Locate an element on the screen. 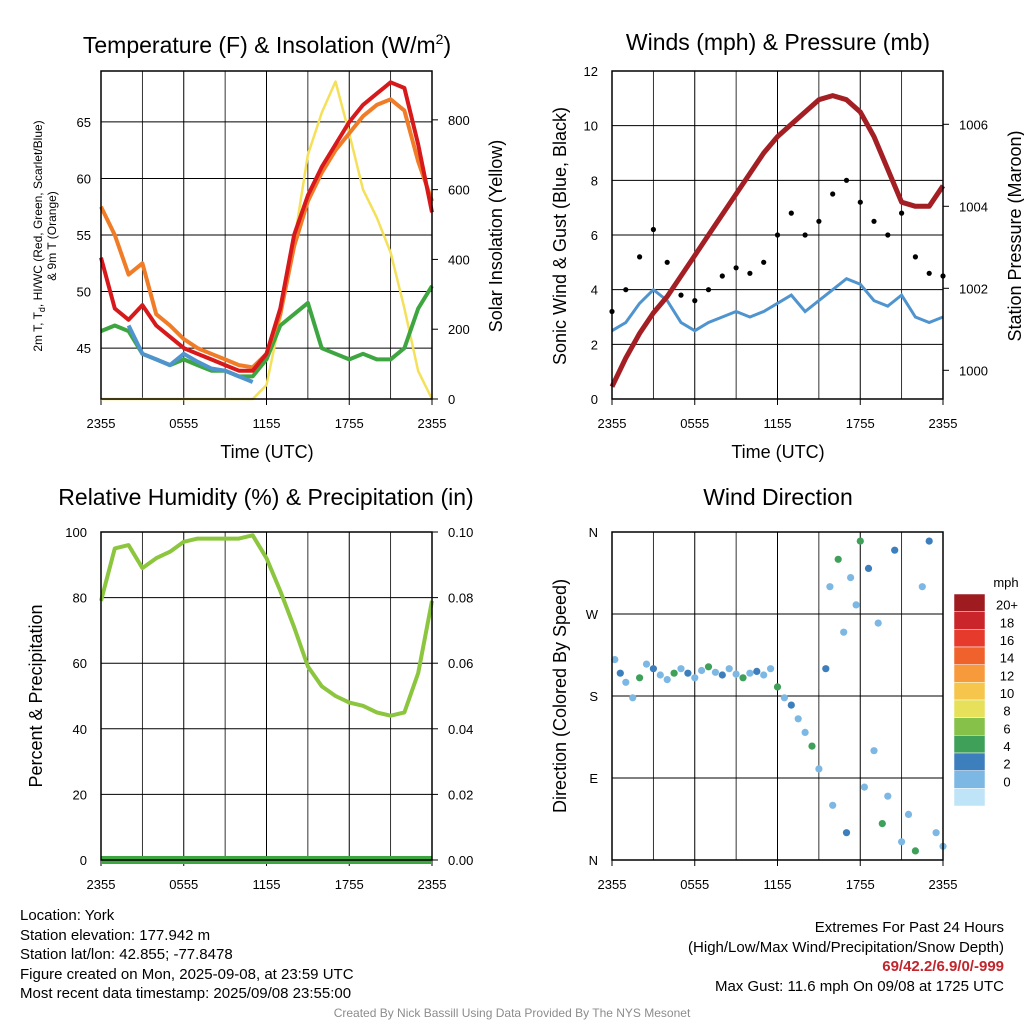  temp-y-tick-label: 65 is located at coordinates (84, 122).